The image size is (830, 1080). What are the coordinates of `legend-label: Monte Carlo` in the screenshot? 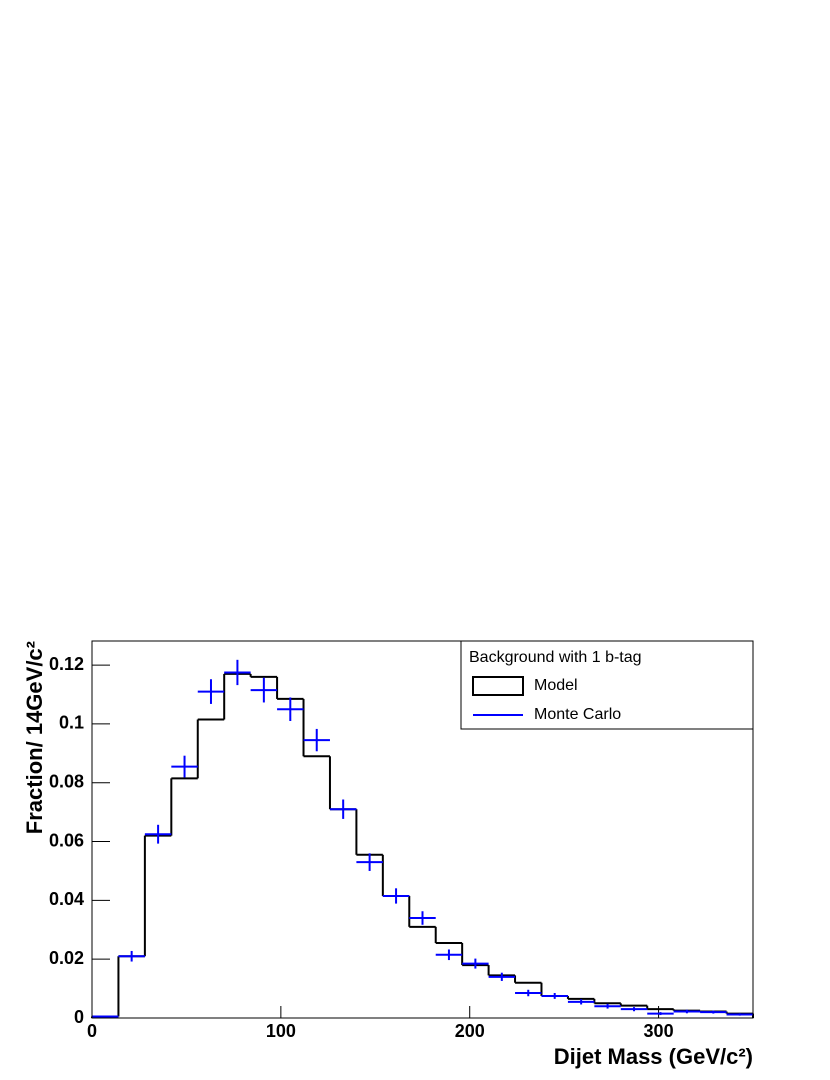 It's located at (577, 714).